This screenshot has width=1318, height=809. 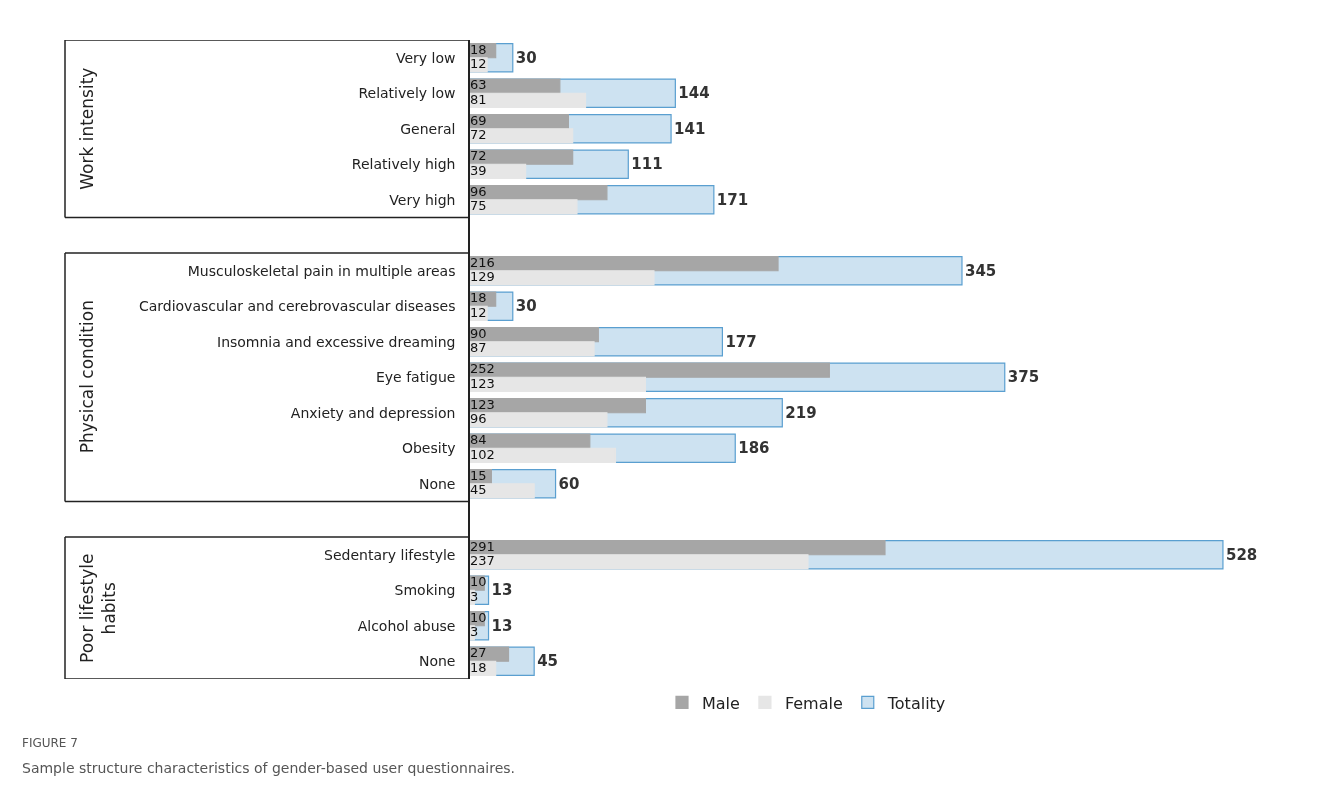 I want to click on y-tick-label: Smoking, so click(x=425, y=590).